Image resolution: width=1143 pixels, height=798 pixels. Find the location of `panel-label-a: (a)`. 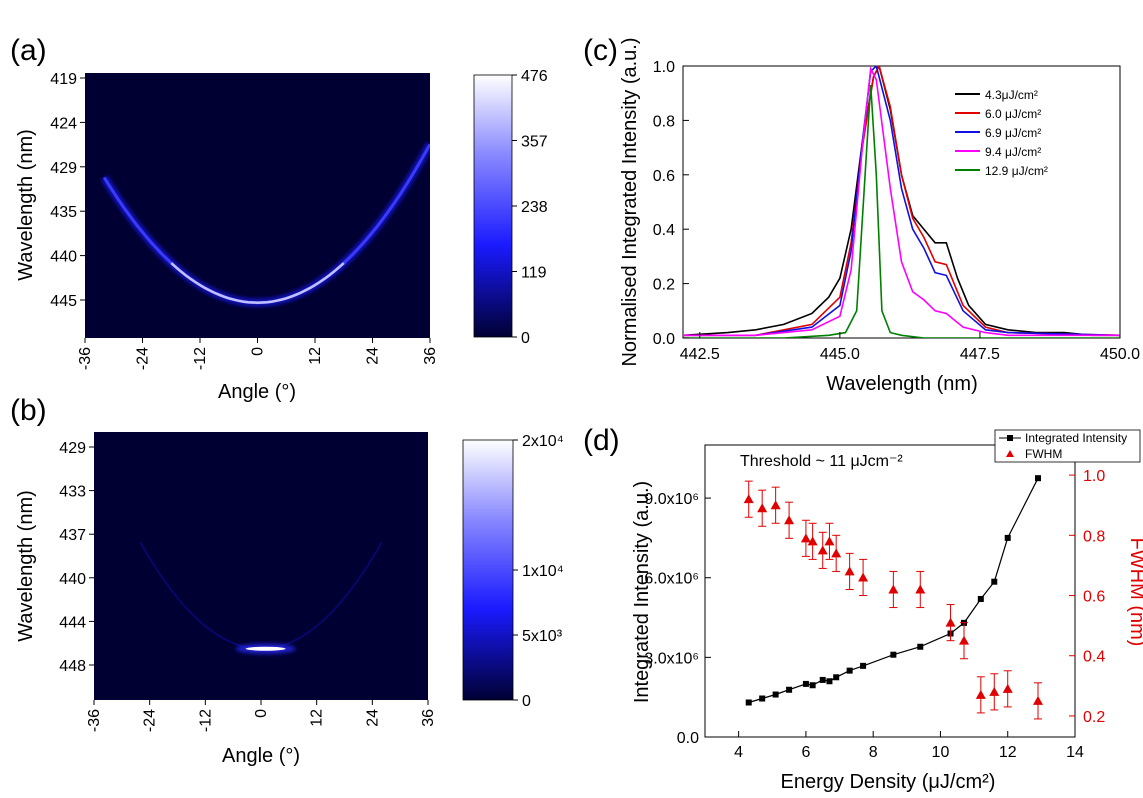

panel-label-a: (a) is located at coordinates (28, 50).